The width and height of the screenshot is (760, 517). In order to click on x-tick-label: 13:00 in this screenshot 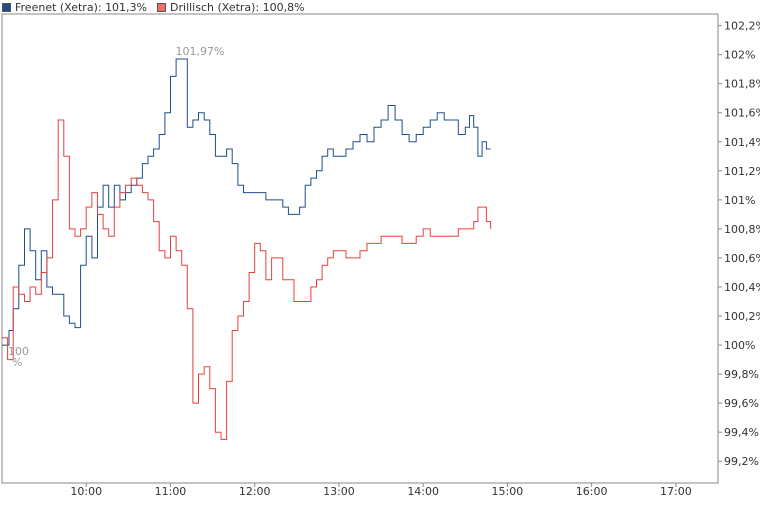, I will do `click(339, 491)`.